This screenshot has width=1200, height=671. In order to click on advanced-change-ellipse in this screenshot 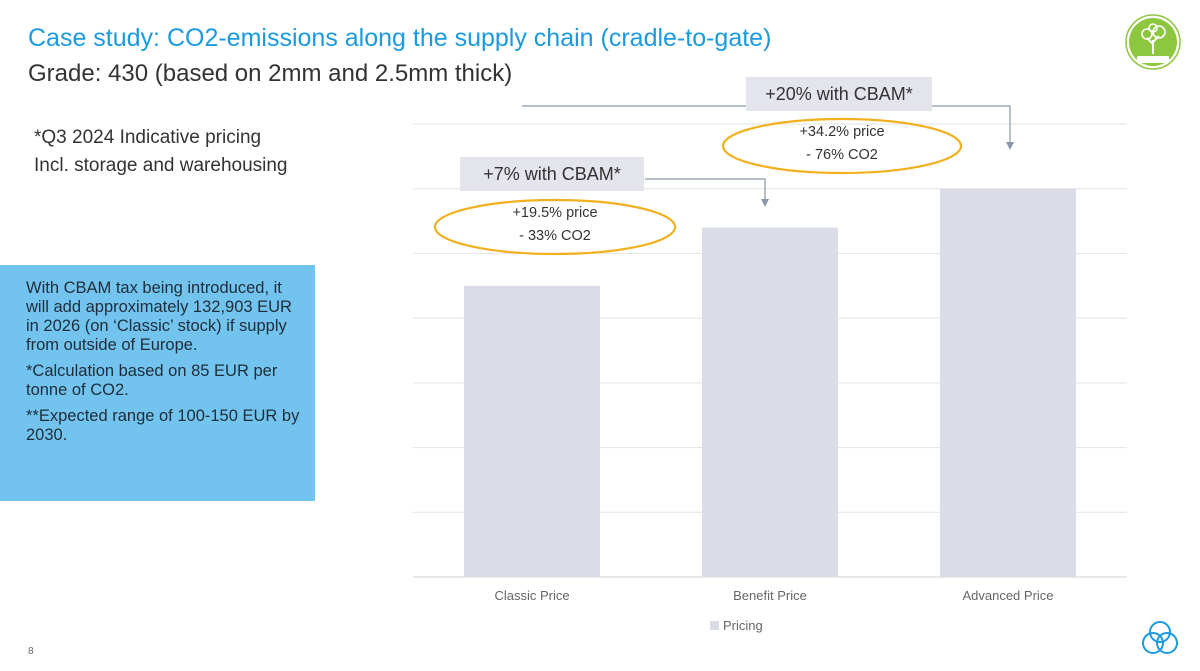, I will do `click(842, 146)`.